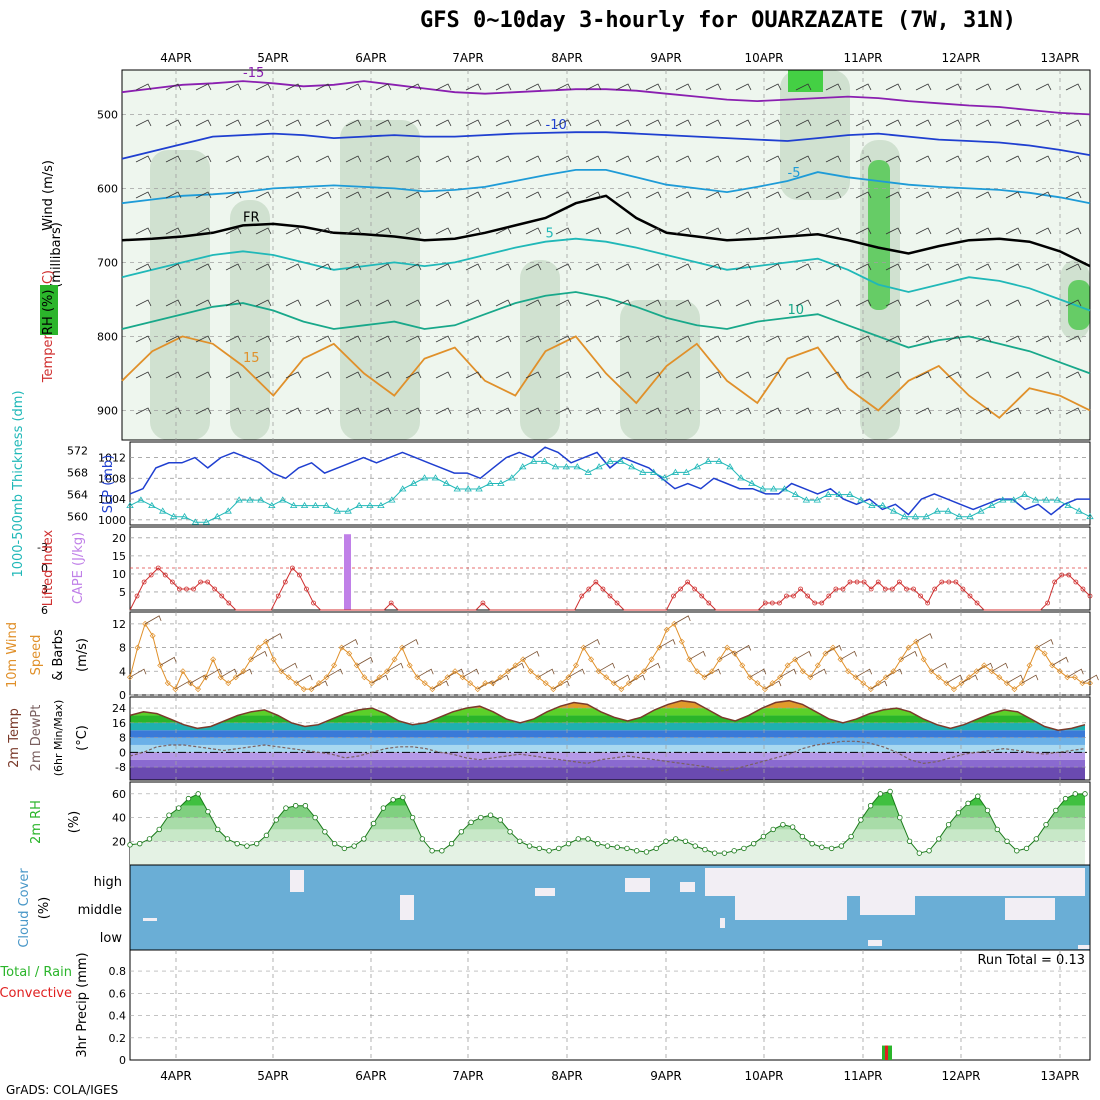  I want to click on pressure-tick-label: 600, so click(107, 188).